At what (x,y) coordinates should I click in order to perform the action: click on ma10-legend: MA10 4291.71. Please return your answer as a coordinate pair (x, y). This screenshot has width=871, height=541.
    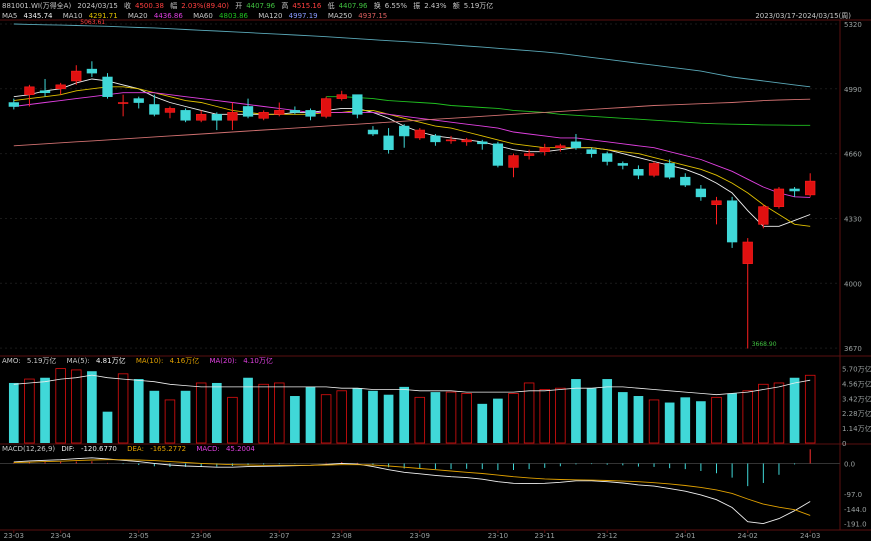
    Looking at the image, I should click on (90, 16).